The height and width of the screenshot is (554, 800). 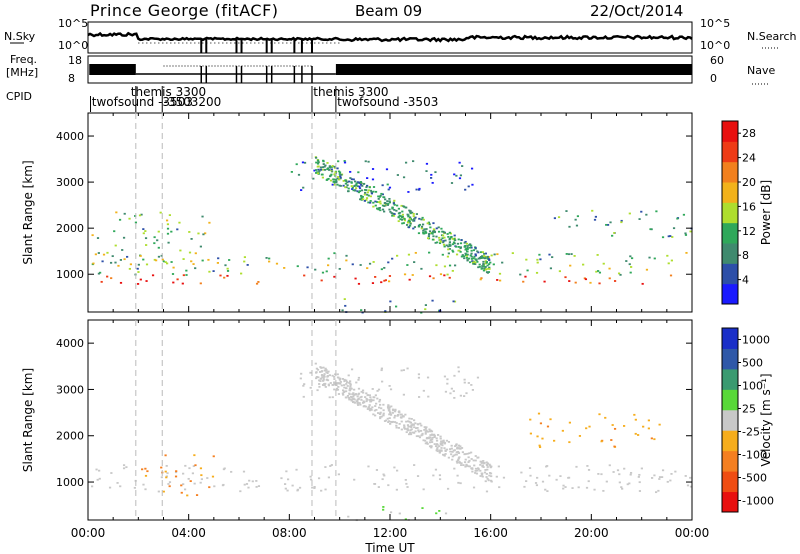 What do you see at coordinates (761, 70) in the screenshot?
I see `nave-label: Nave` at bounding box center [761, 70].